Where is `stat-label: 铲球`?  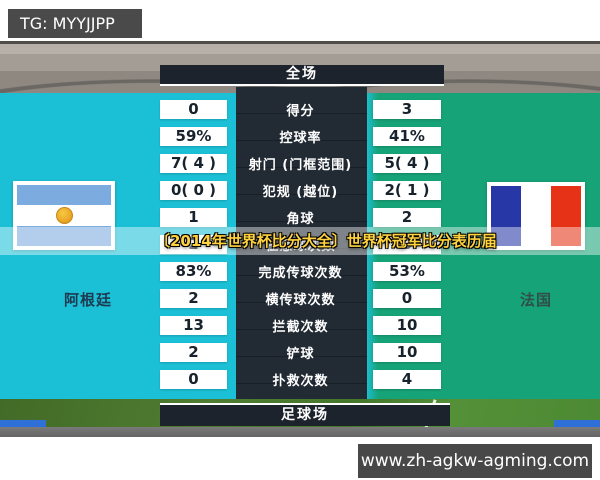
stat-label: 铲球 is located at coordinates (300, 354).